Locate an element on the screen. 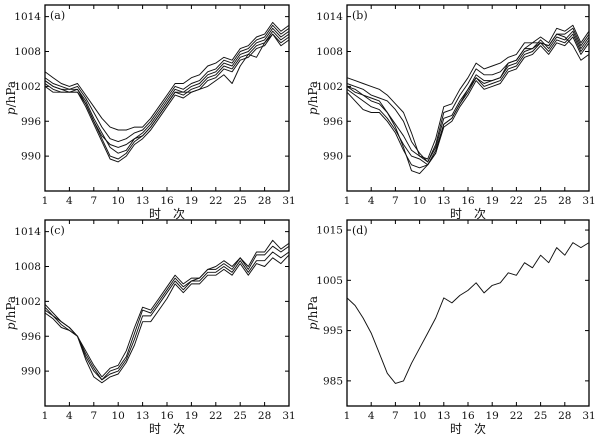 This screenshot has height=437, width=605. y-tick-label: 1005 is located at coordinates (329, 281).